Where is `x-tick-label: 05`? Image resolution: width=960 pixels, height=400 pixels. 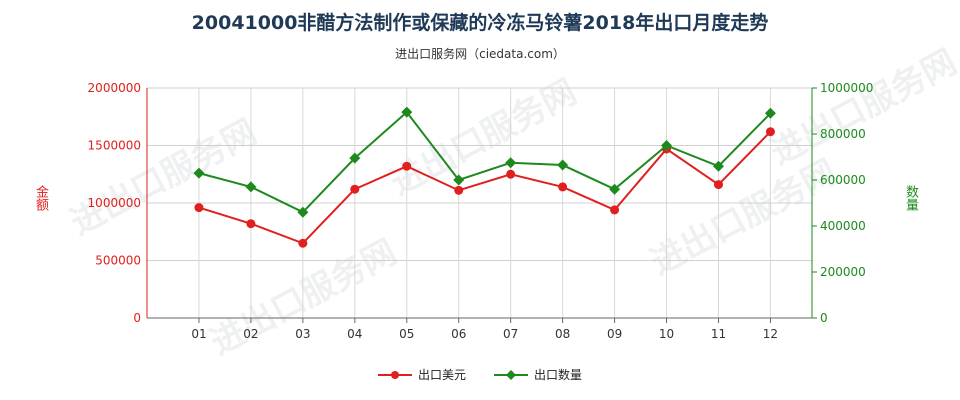 x-tick-label: 05 is located at coordinates (406, 334).